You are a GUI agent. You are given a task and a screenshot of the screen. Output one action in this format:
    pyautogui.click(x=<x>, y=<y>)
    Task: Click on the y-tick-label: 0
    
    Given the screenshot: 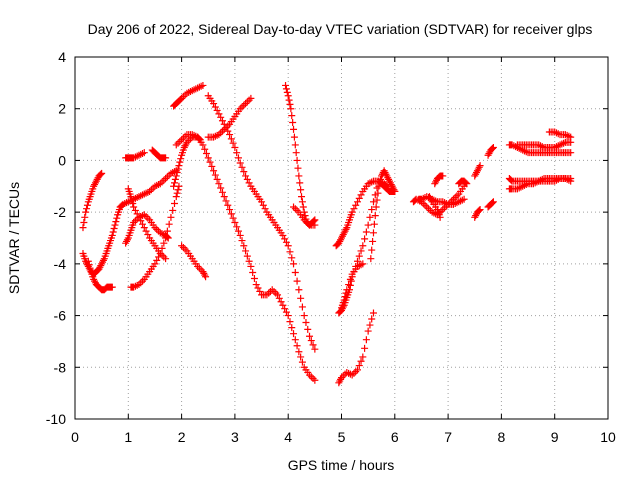 What is the action you would take?
    pyautogui.click(x=62, y=160)
    